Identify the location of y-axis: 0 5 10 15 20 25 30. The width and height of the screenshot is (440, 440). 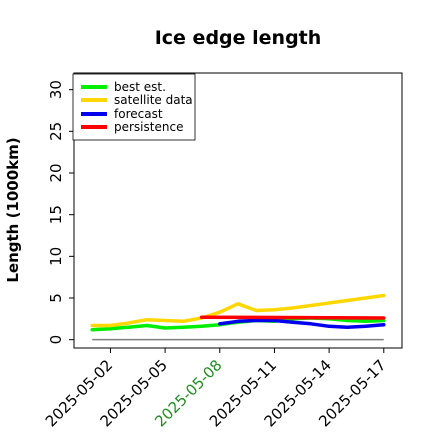
(60, 212).